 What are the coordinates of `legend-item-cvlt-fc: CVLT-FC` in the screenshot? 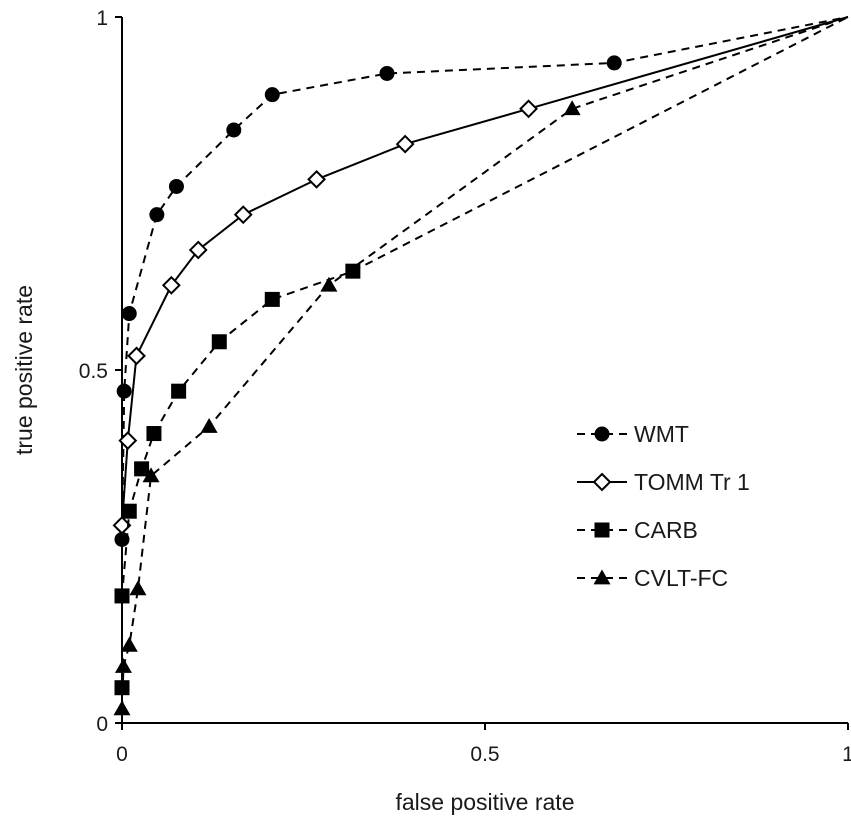 It's located at (652, 578).